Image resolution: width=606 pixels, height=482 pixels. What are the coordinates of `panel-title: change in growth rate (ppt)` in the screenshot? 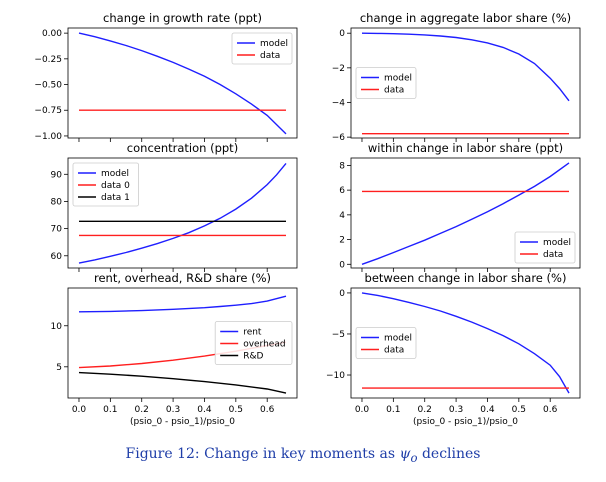 It's located at (182, 18).